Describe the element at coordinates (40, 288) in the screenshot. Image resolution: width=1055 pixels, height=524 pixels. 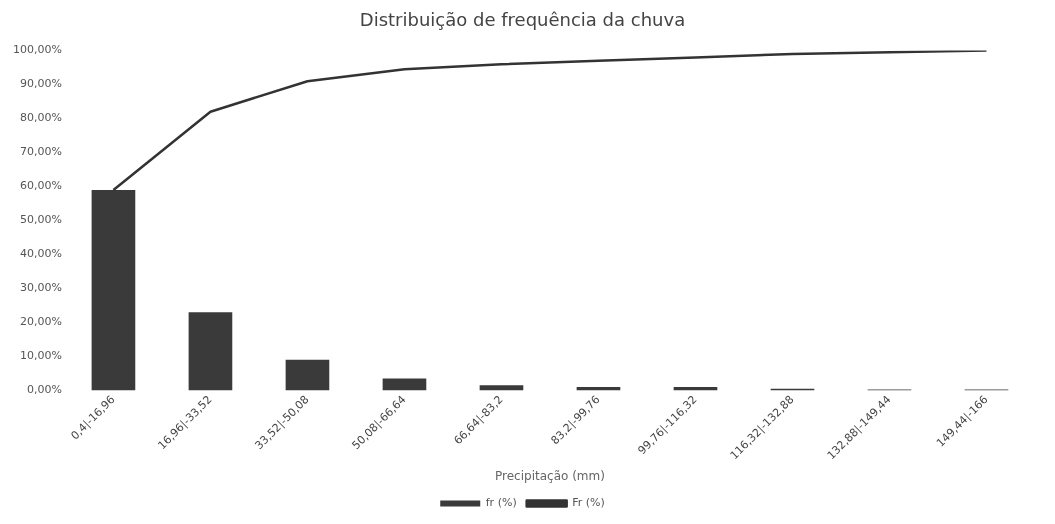
I see `y-tick-label: 30,00%` at that location.